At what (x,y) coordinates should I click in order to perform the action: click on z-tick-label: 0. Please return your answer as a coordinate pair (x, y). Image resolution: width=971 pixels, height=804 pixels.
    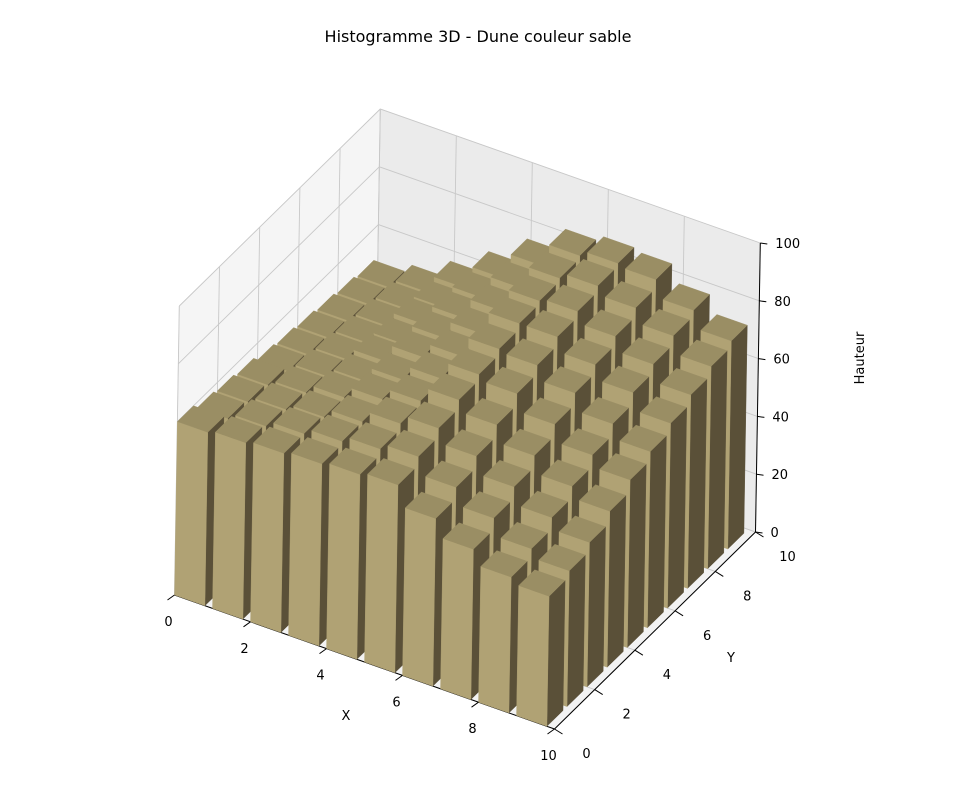
    Looking at the image, I should click on (775, 533).